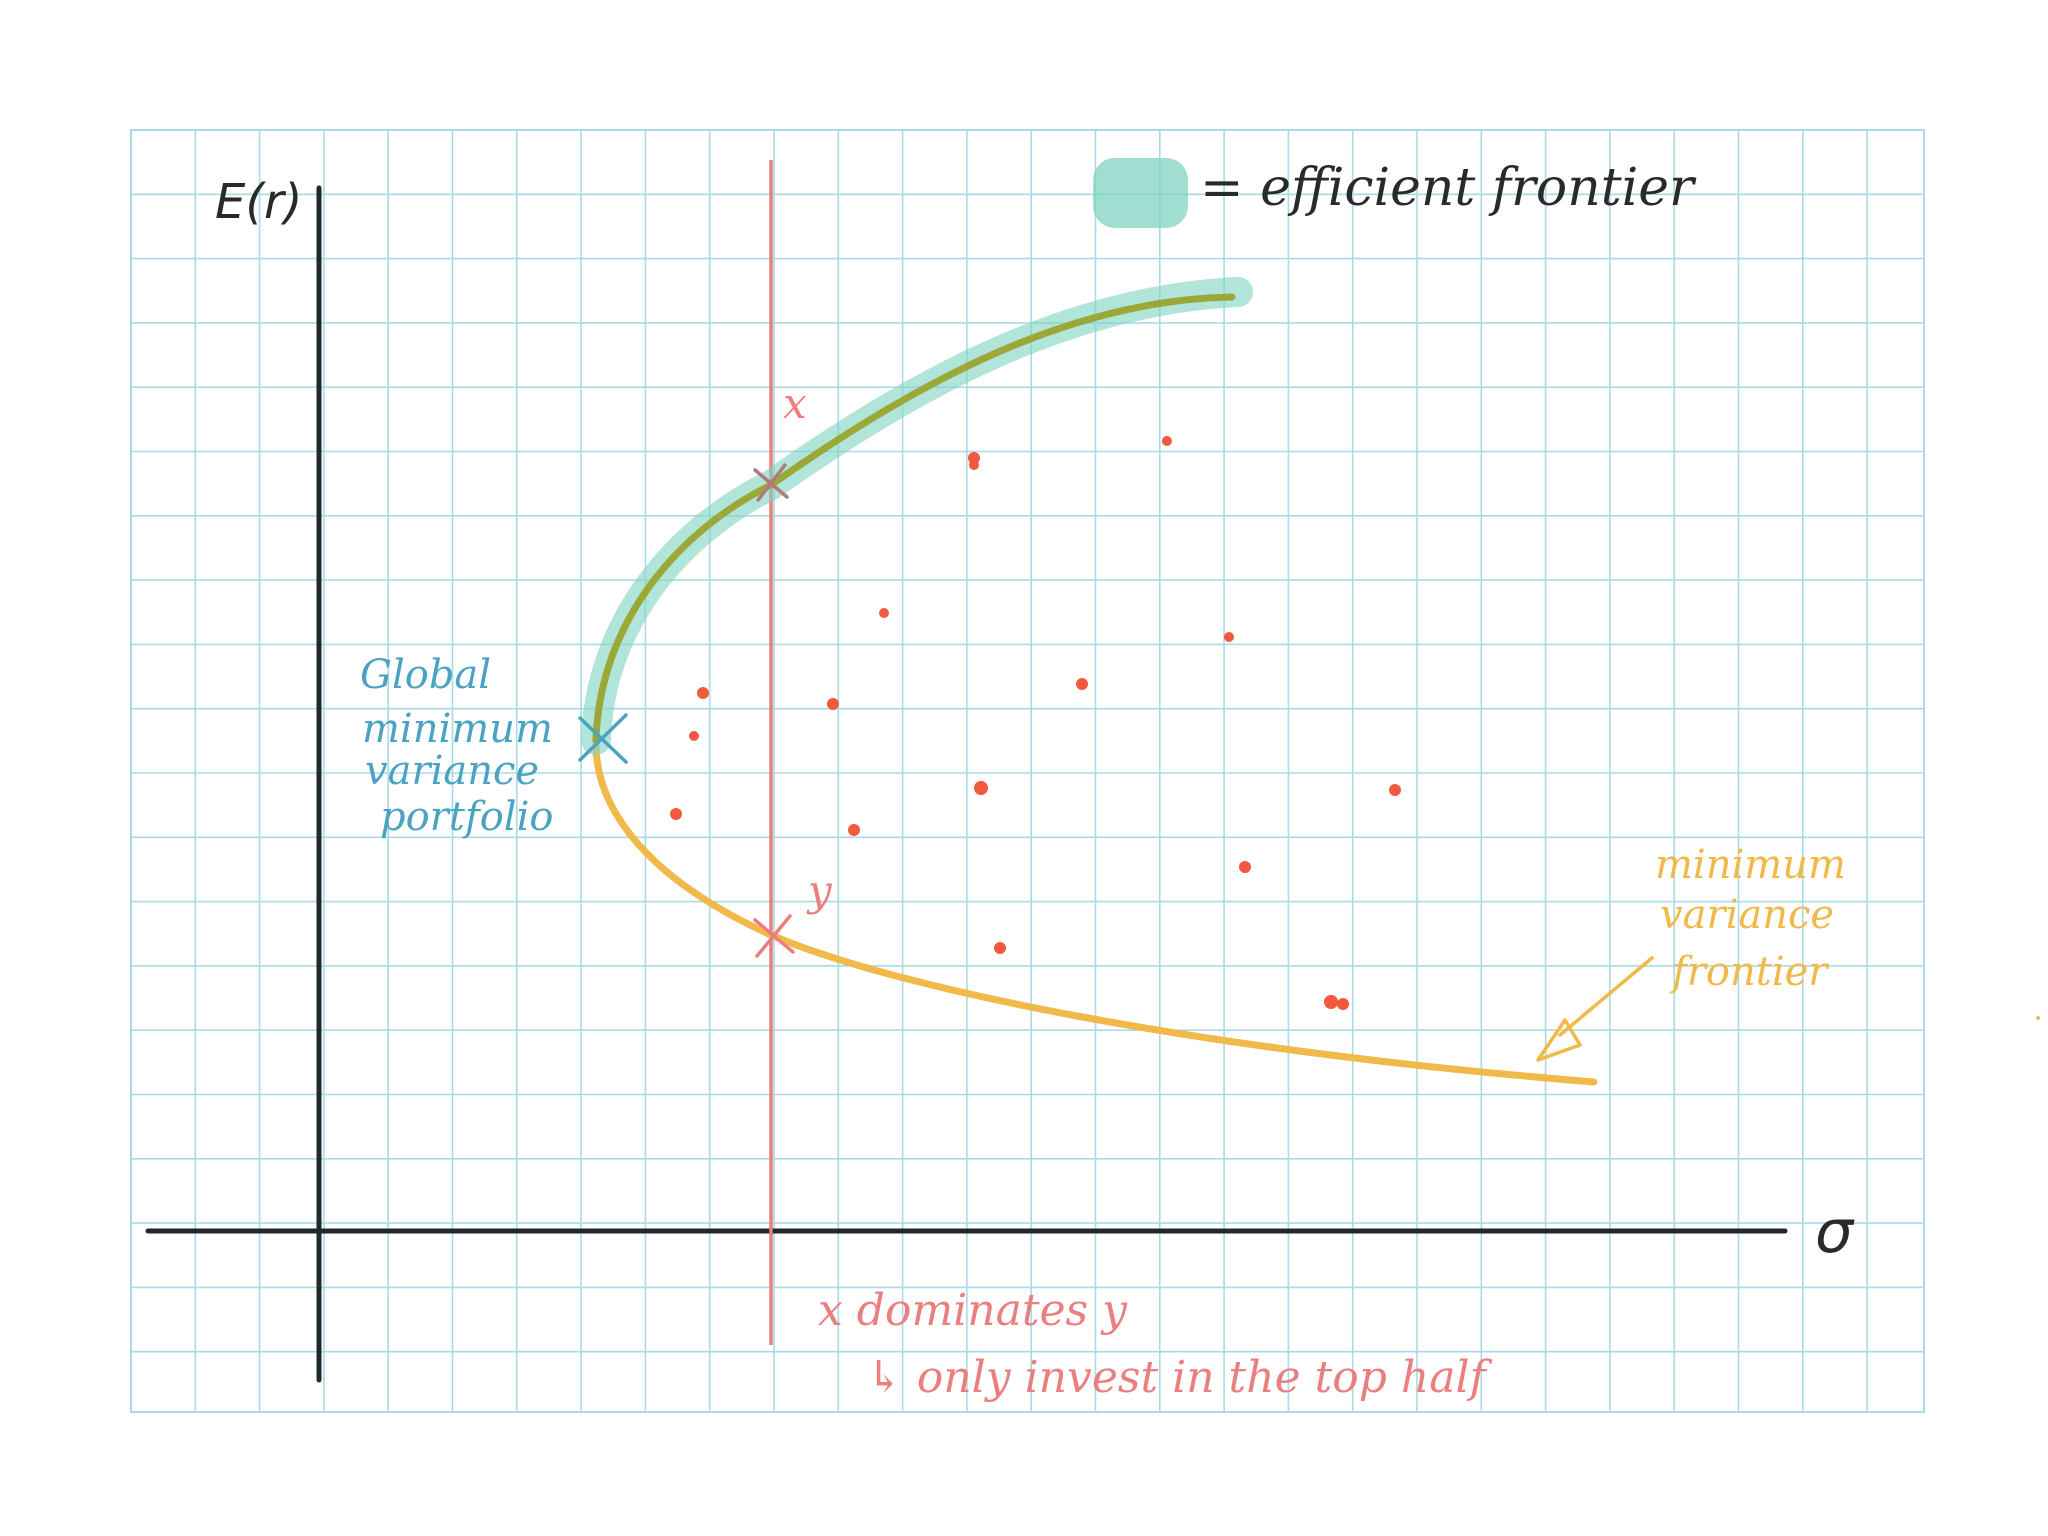 The height and width of the screenshot is (1536, 2048). What do you see at coordinates (914, 518) in the screenshot?
I see `efficient-frontier-curve` at bounding box center [914, 518].